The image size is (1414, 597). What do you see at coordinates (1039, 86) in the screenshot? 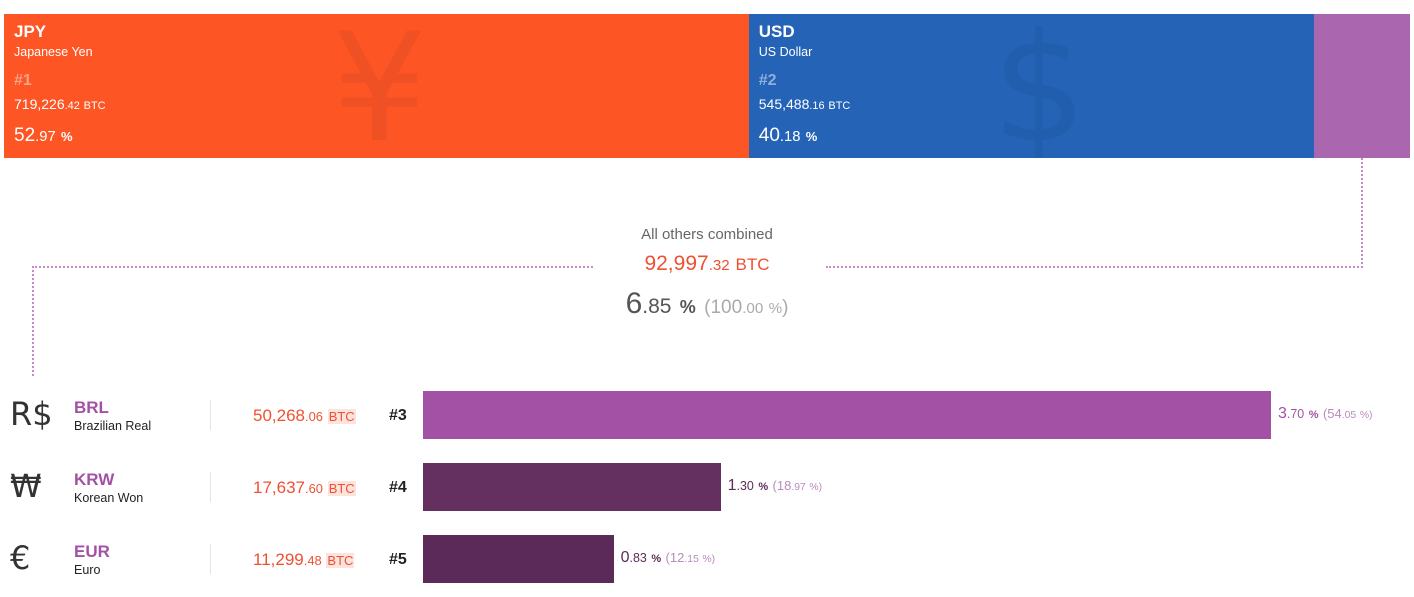
I see `dollar-symbol-icon: $` at bounding box center [1039, 86].